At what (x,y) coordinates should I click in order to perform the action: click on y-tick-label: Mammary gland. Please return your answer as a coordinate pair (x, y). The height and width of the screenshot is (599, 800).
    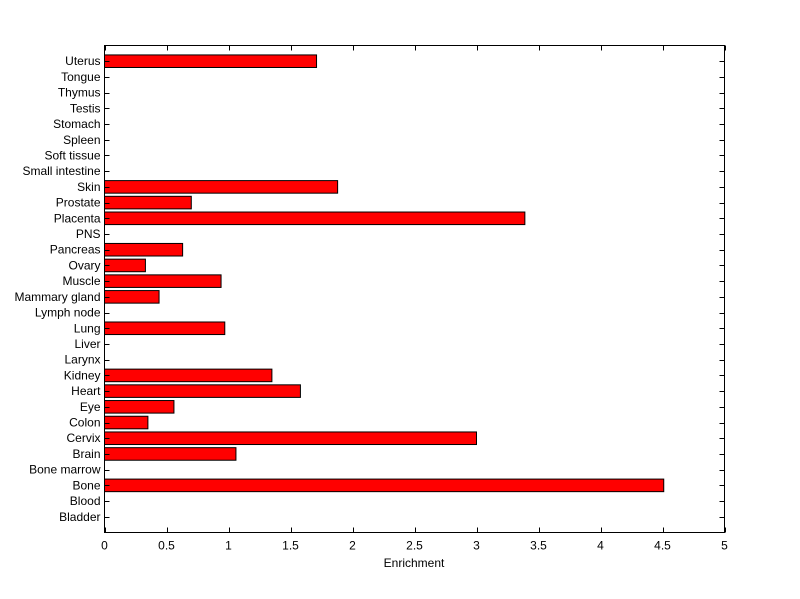
    Looking at the image, I should click on (57, 297).